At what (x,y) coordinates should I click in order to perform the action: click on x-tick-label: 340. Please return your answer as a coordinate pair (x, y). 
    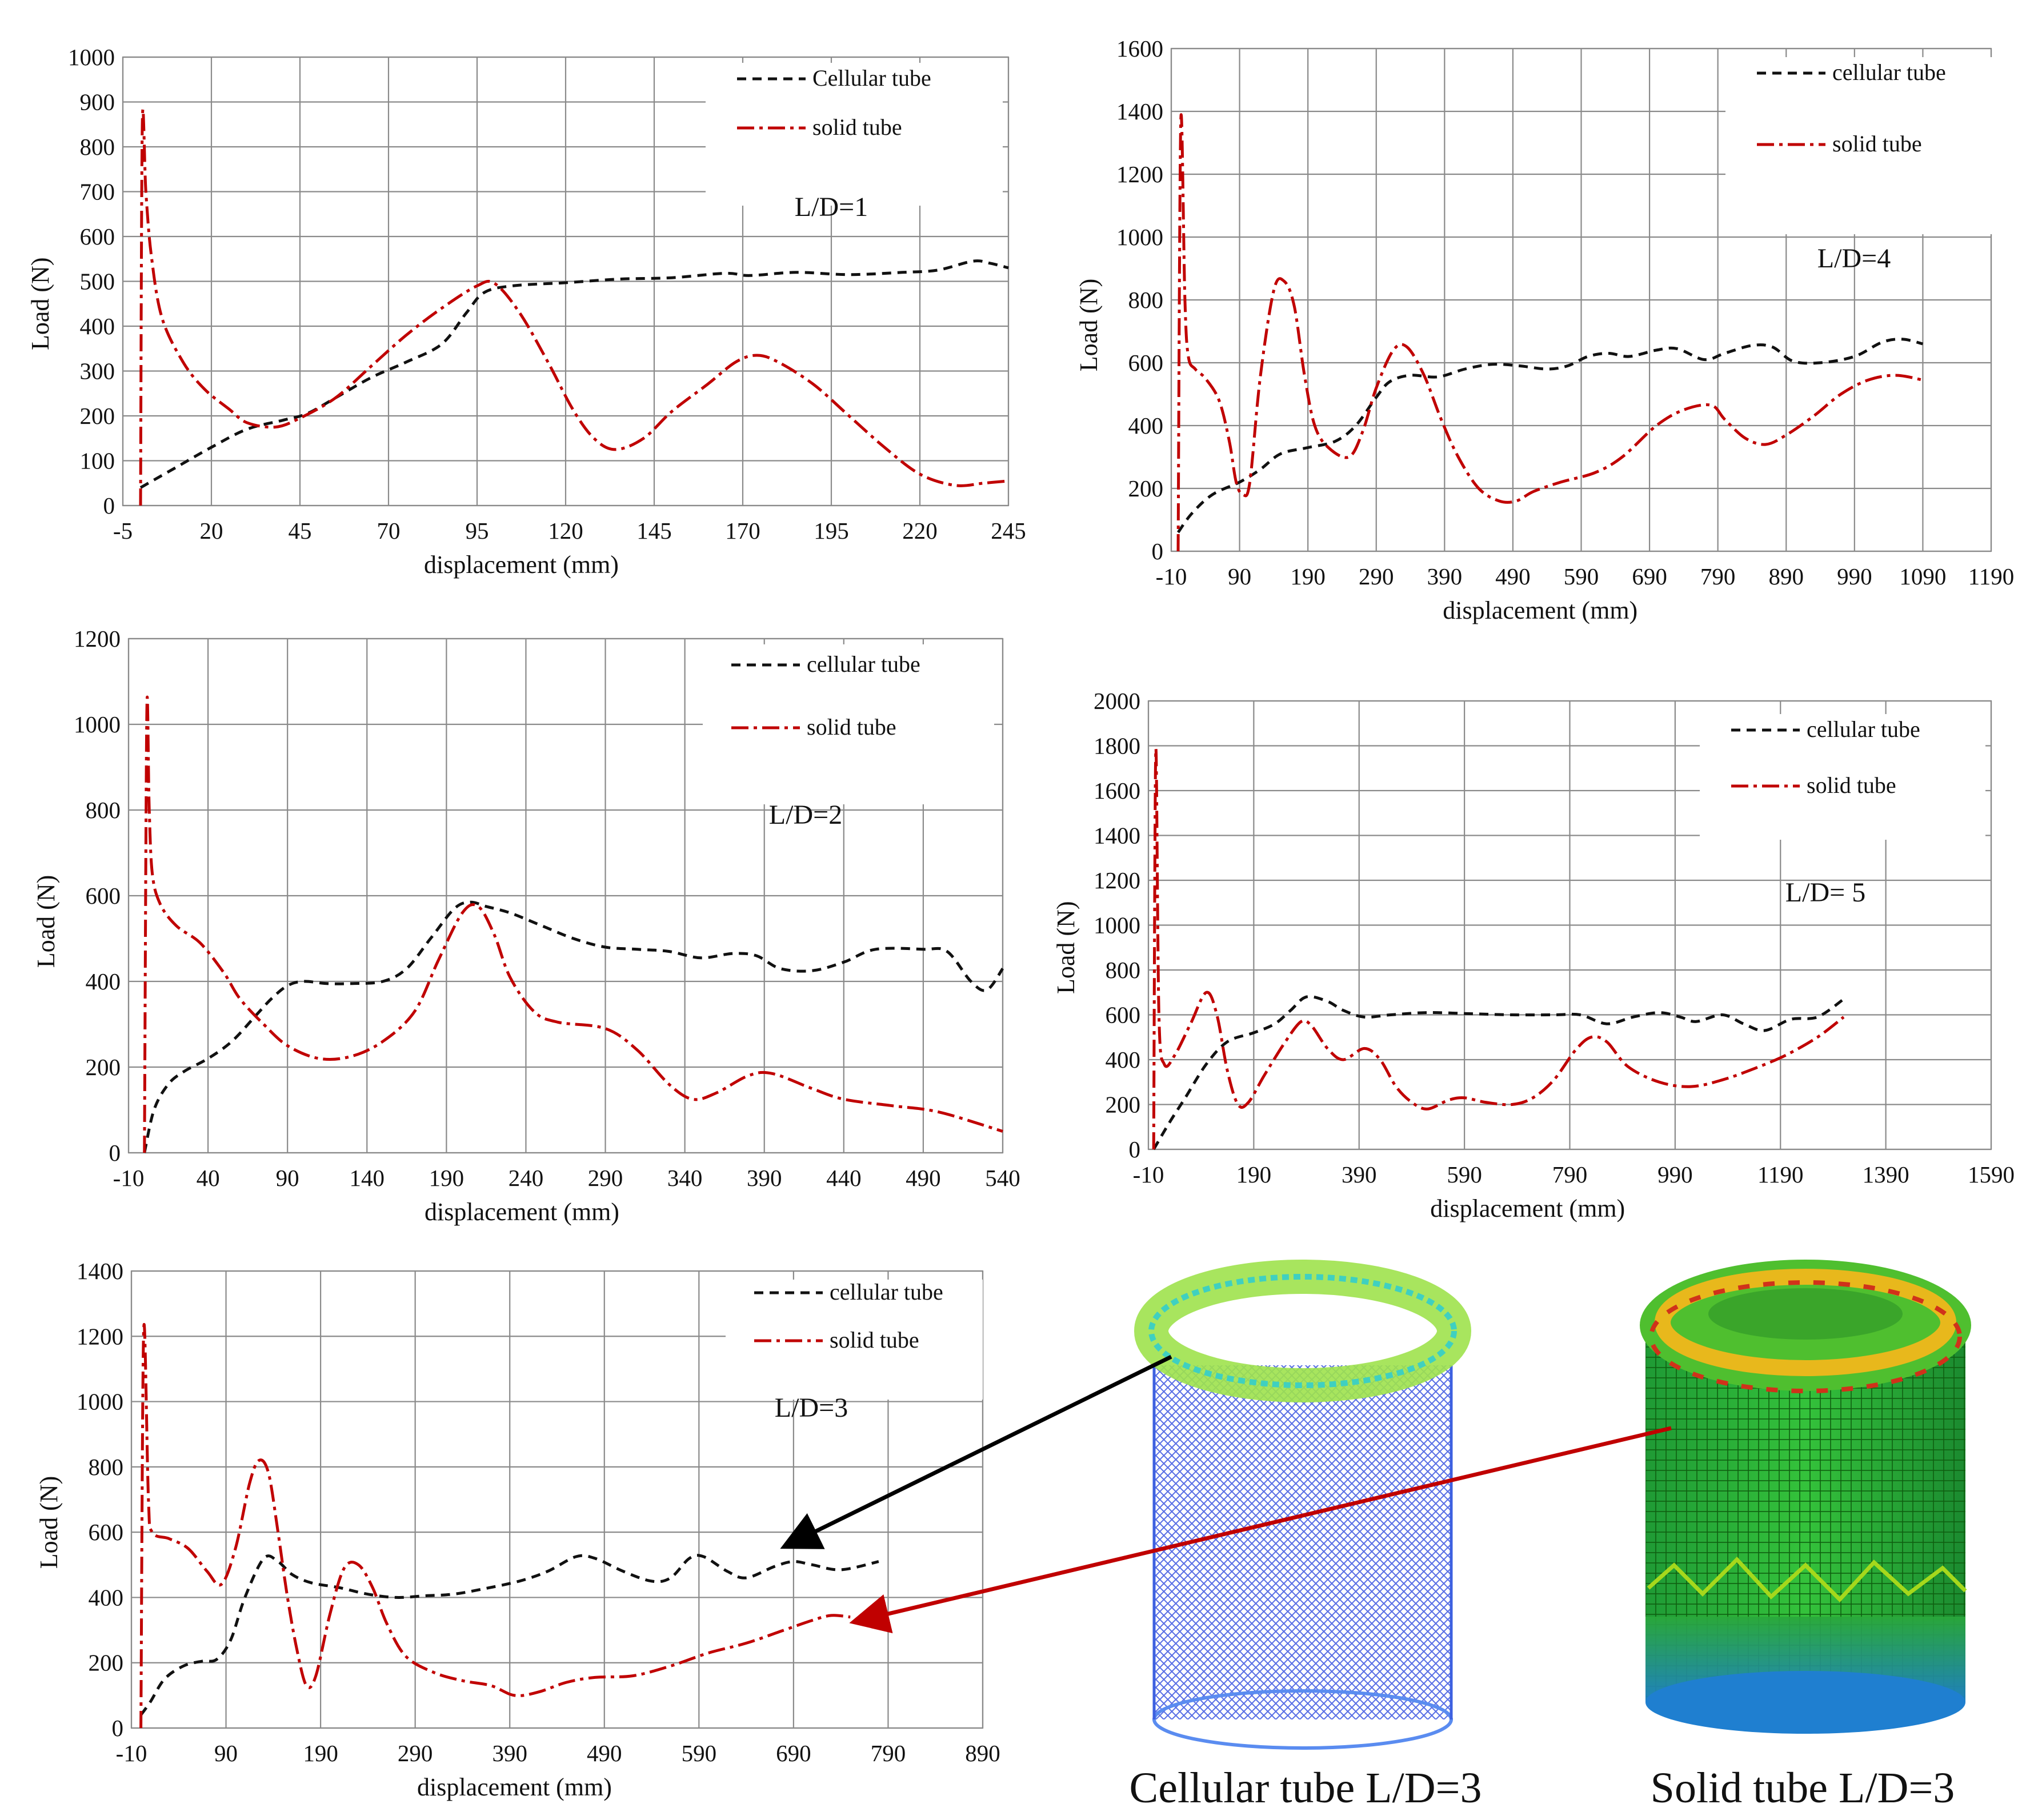
    Looking at the image, I should click on (685, 1178).